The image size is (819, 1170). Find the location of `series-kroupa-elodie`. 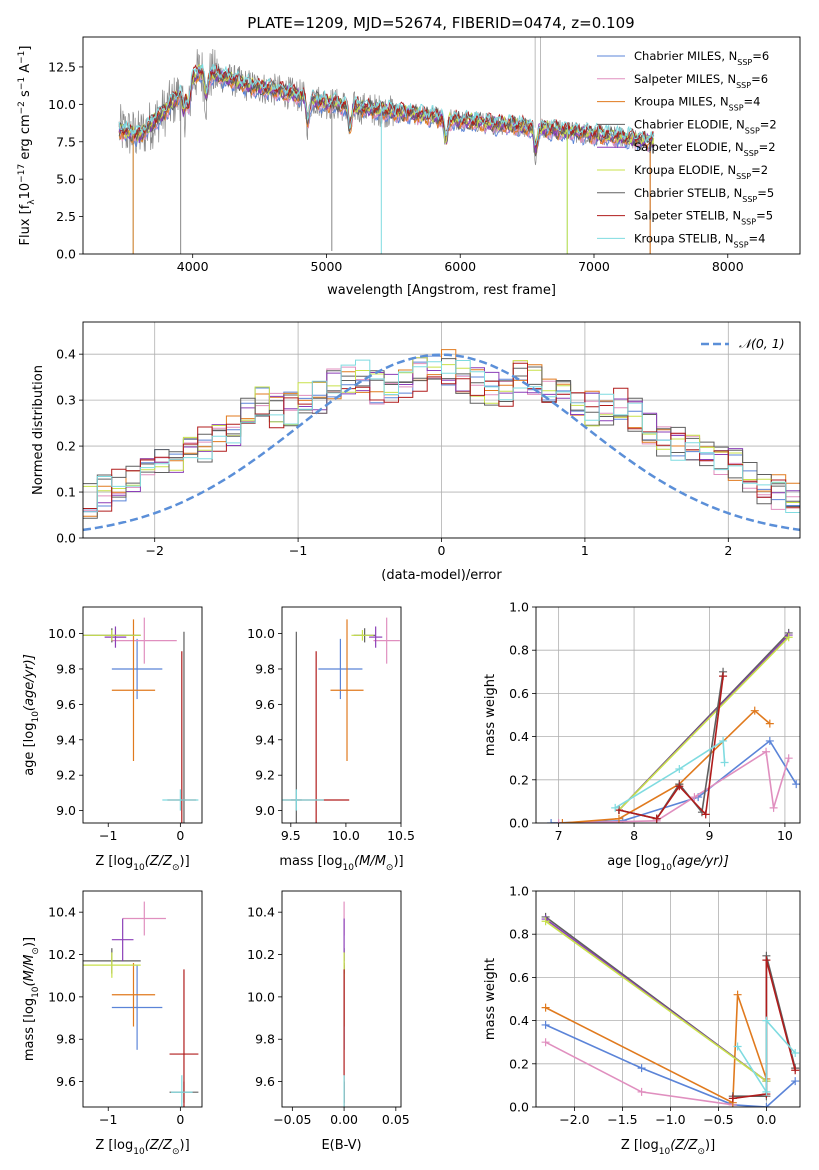

series-kroupa-elodie is located at coordinates (656, 1001).